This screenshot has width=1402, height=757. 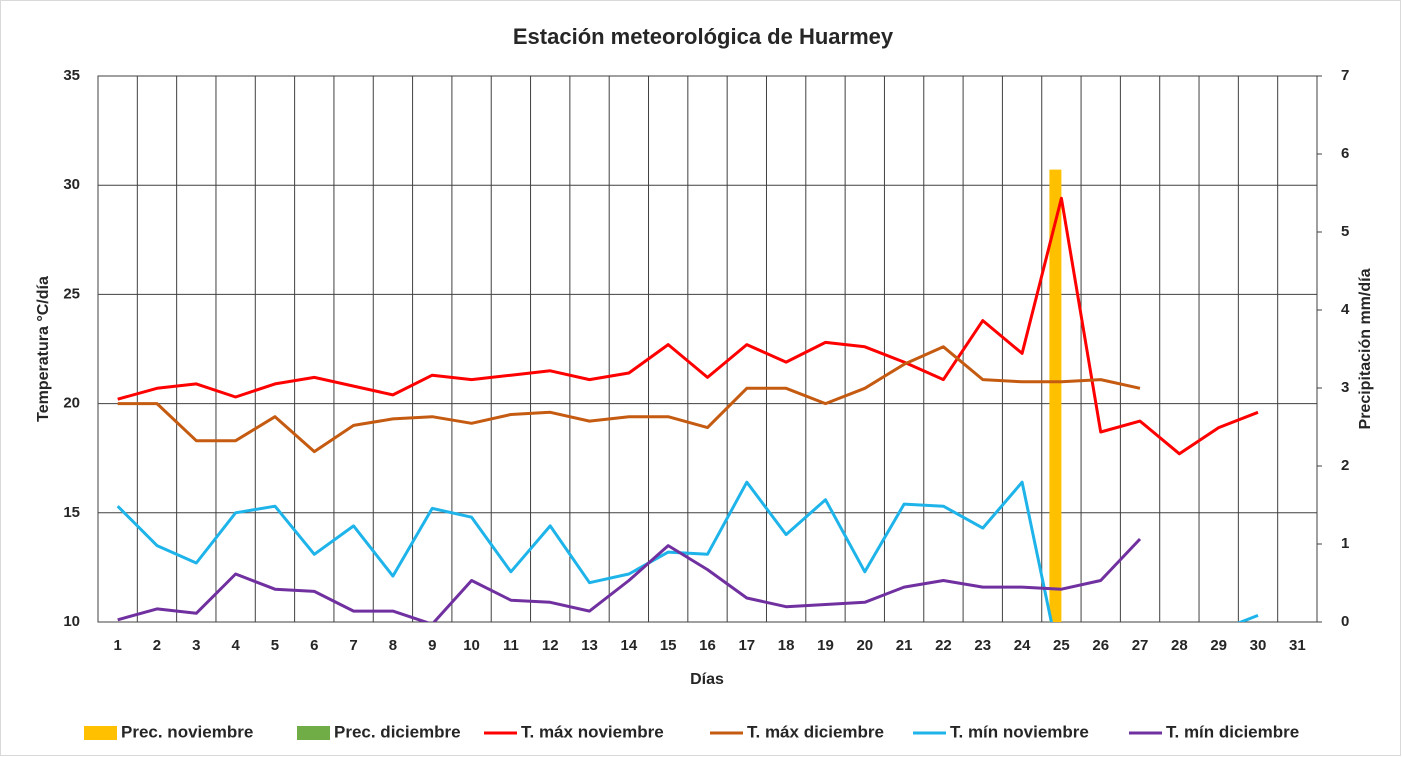 What do you see at coordinates (71, 75) in the screenshot?
I see `y-tick-label: 35` at bounding box center [71, 75].